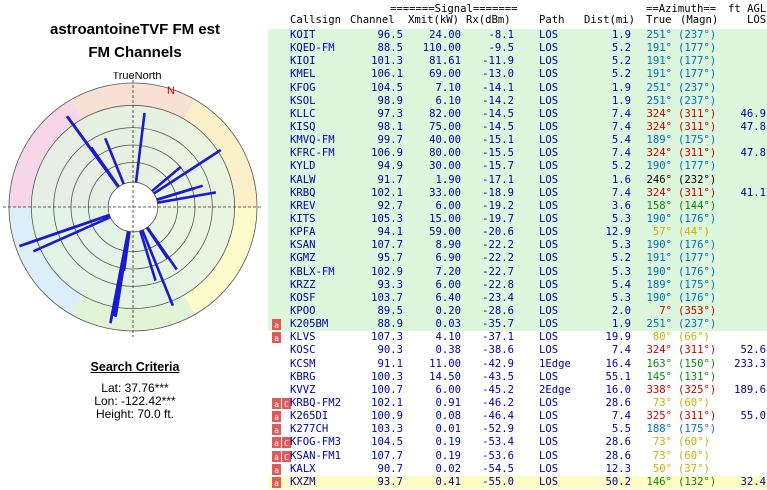 The width and height of the screenshot is (767, 490). I want to click on channel-cell: 106.9, so click(387, 153).